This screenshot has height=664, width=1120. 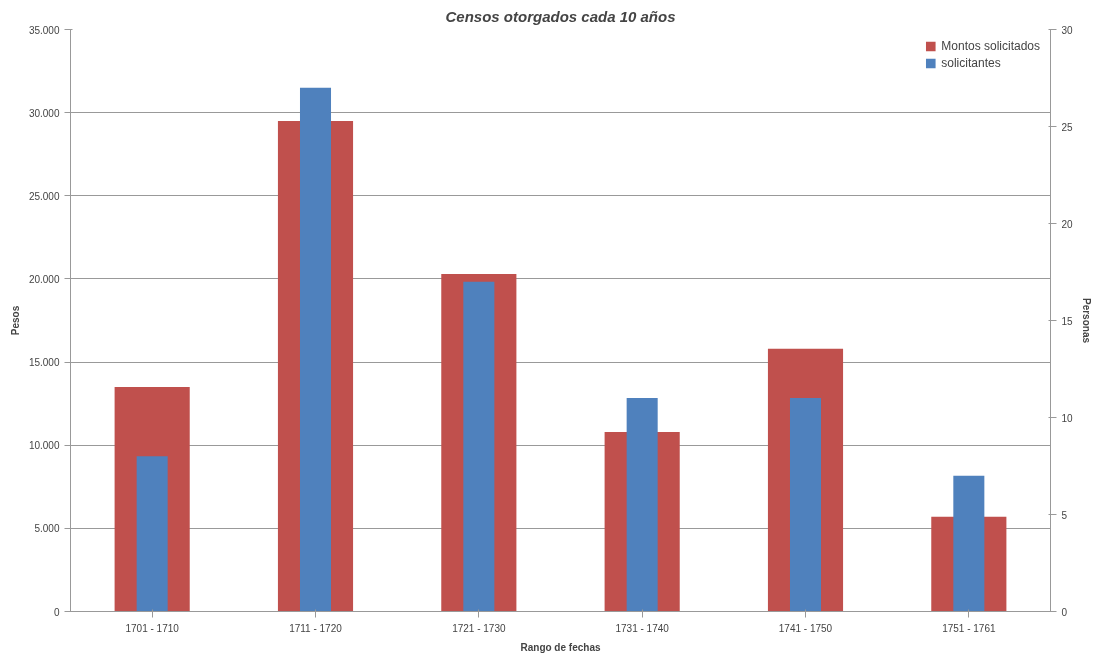 What do you see at coordinates (990, 46) in the screenshot?
I see `legend-label: Montos solicitados` at bounding box center [990, 46].